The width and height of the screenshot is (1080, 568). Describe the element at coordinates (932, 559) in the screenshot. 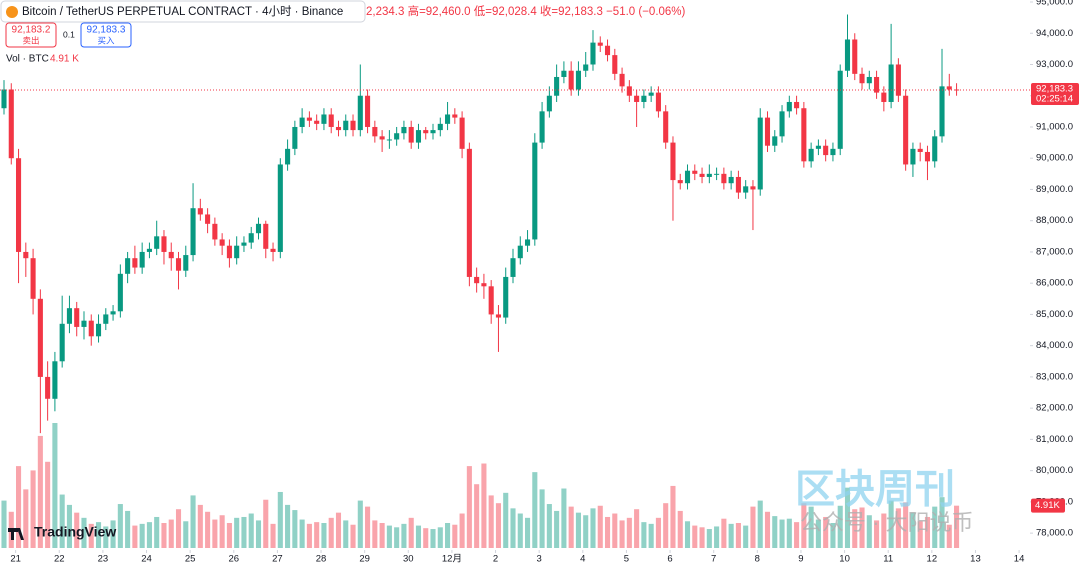

I see `x-tick-label: 12` at that location.